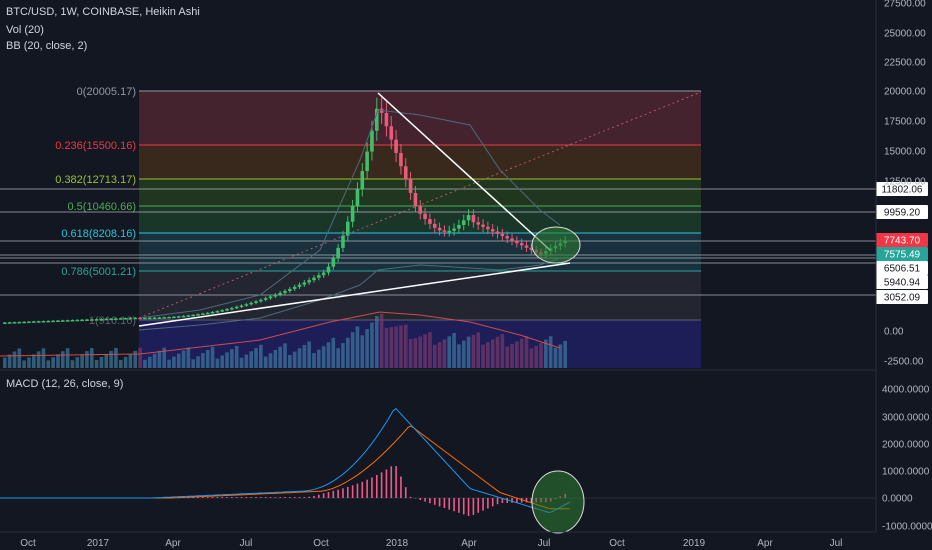 This screenshot has width=932, height=550. Describe the element at coordinates (47, 46) in the screenshot. I see `bb-legend: BB (20, close, 2)` at that location.